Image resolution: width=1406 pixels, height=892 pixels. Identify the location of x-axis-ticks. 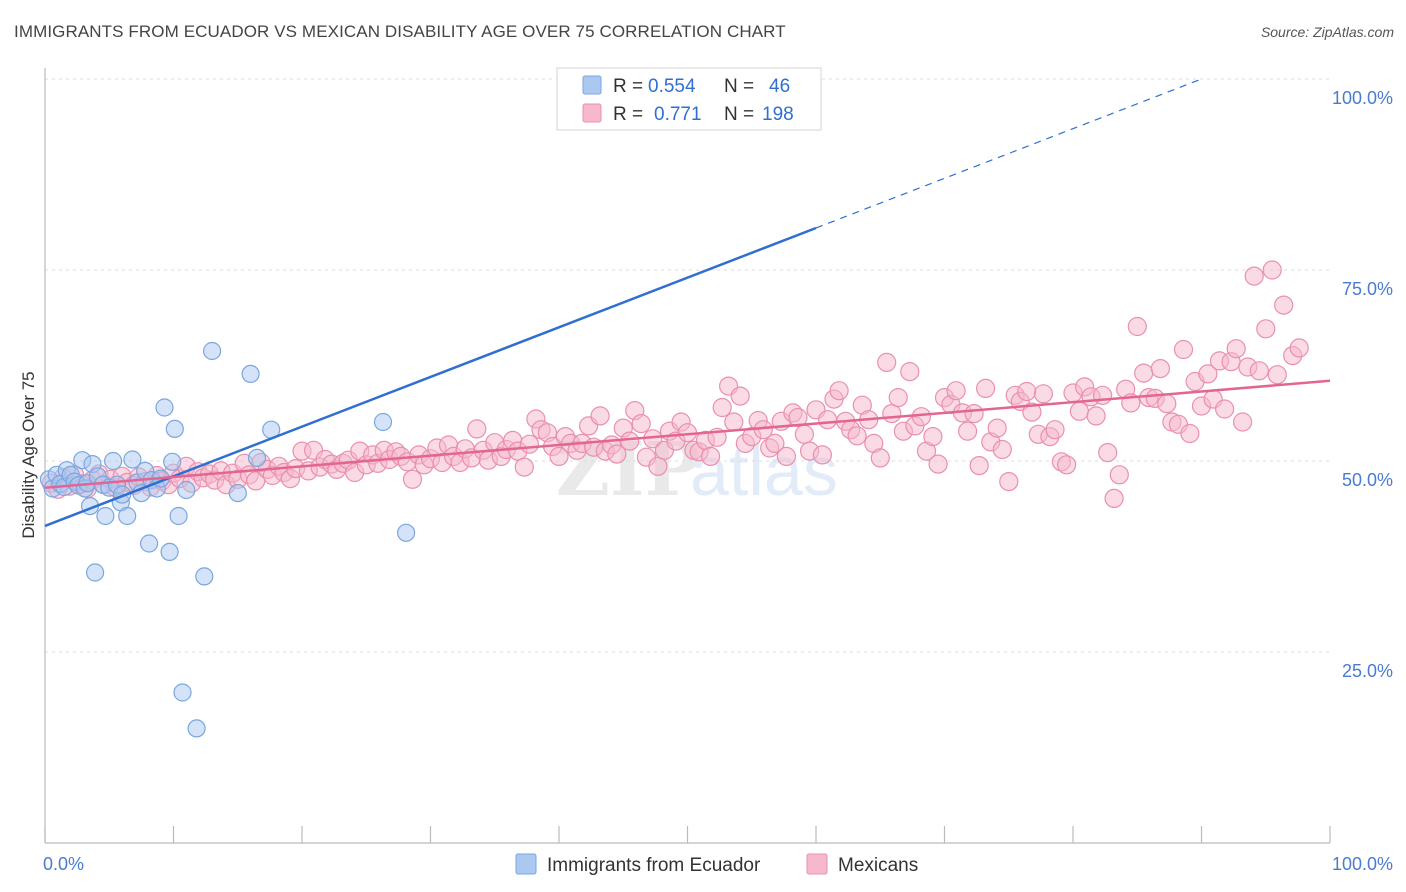
(687, 834).